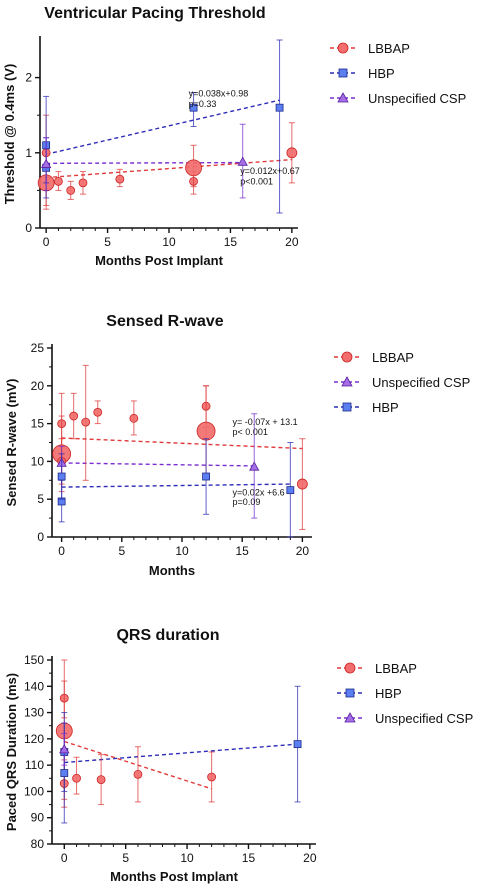  Describe the element at coordinates (34, 739) in the screenshot. I see `y-tick-label: 120` at that location.